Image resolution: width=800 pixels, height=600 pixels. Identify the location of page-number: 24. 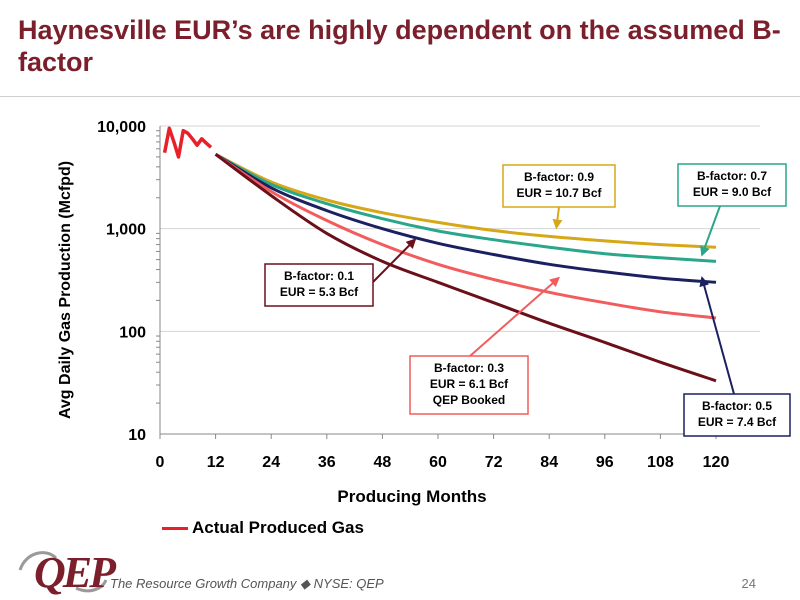
(748, 583).